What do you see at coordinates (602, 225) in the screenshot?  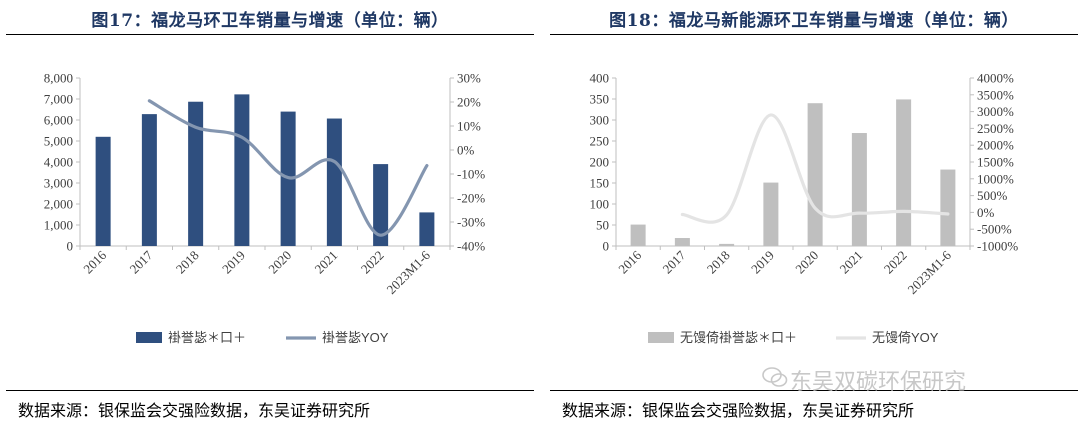 I see `left-tick-label: 50` at bounding box center [602, 225].